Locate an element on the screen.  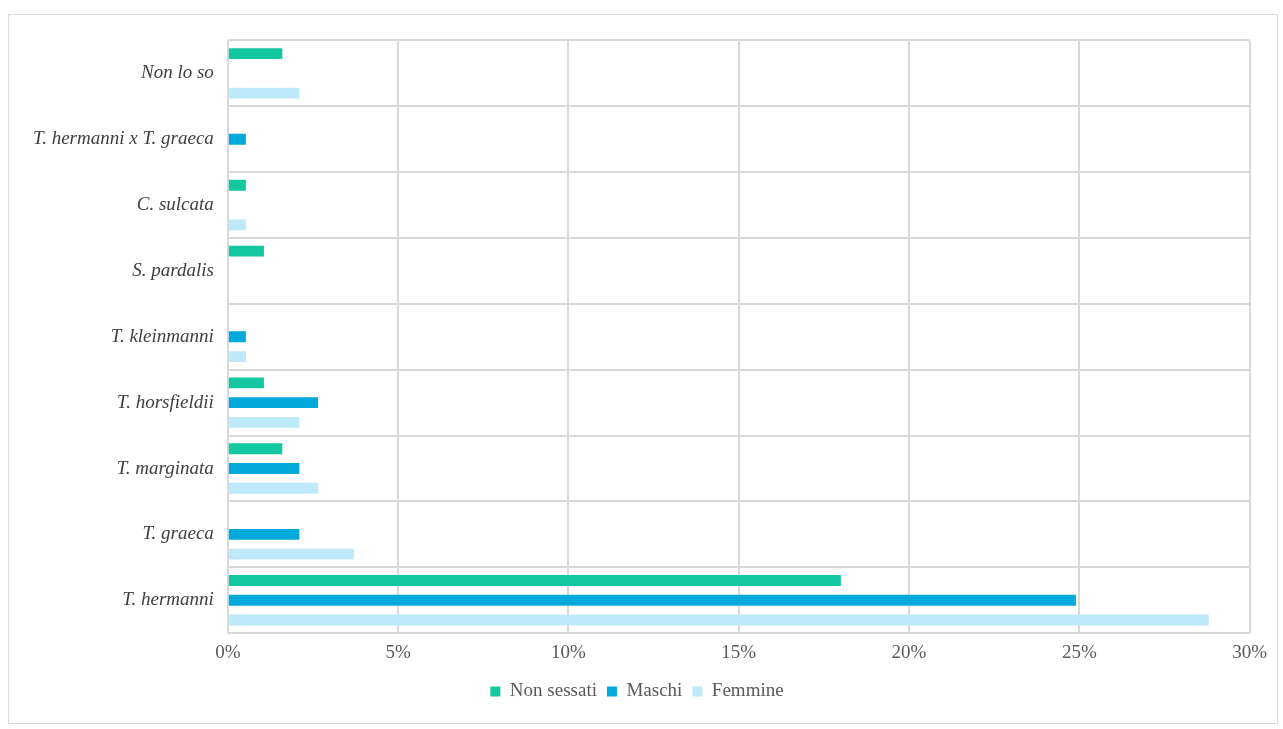
x-tick-label: 25% is located at coordinates (1079, 651).